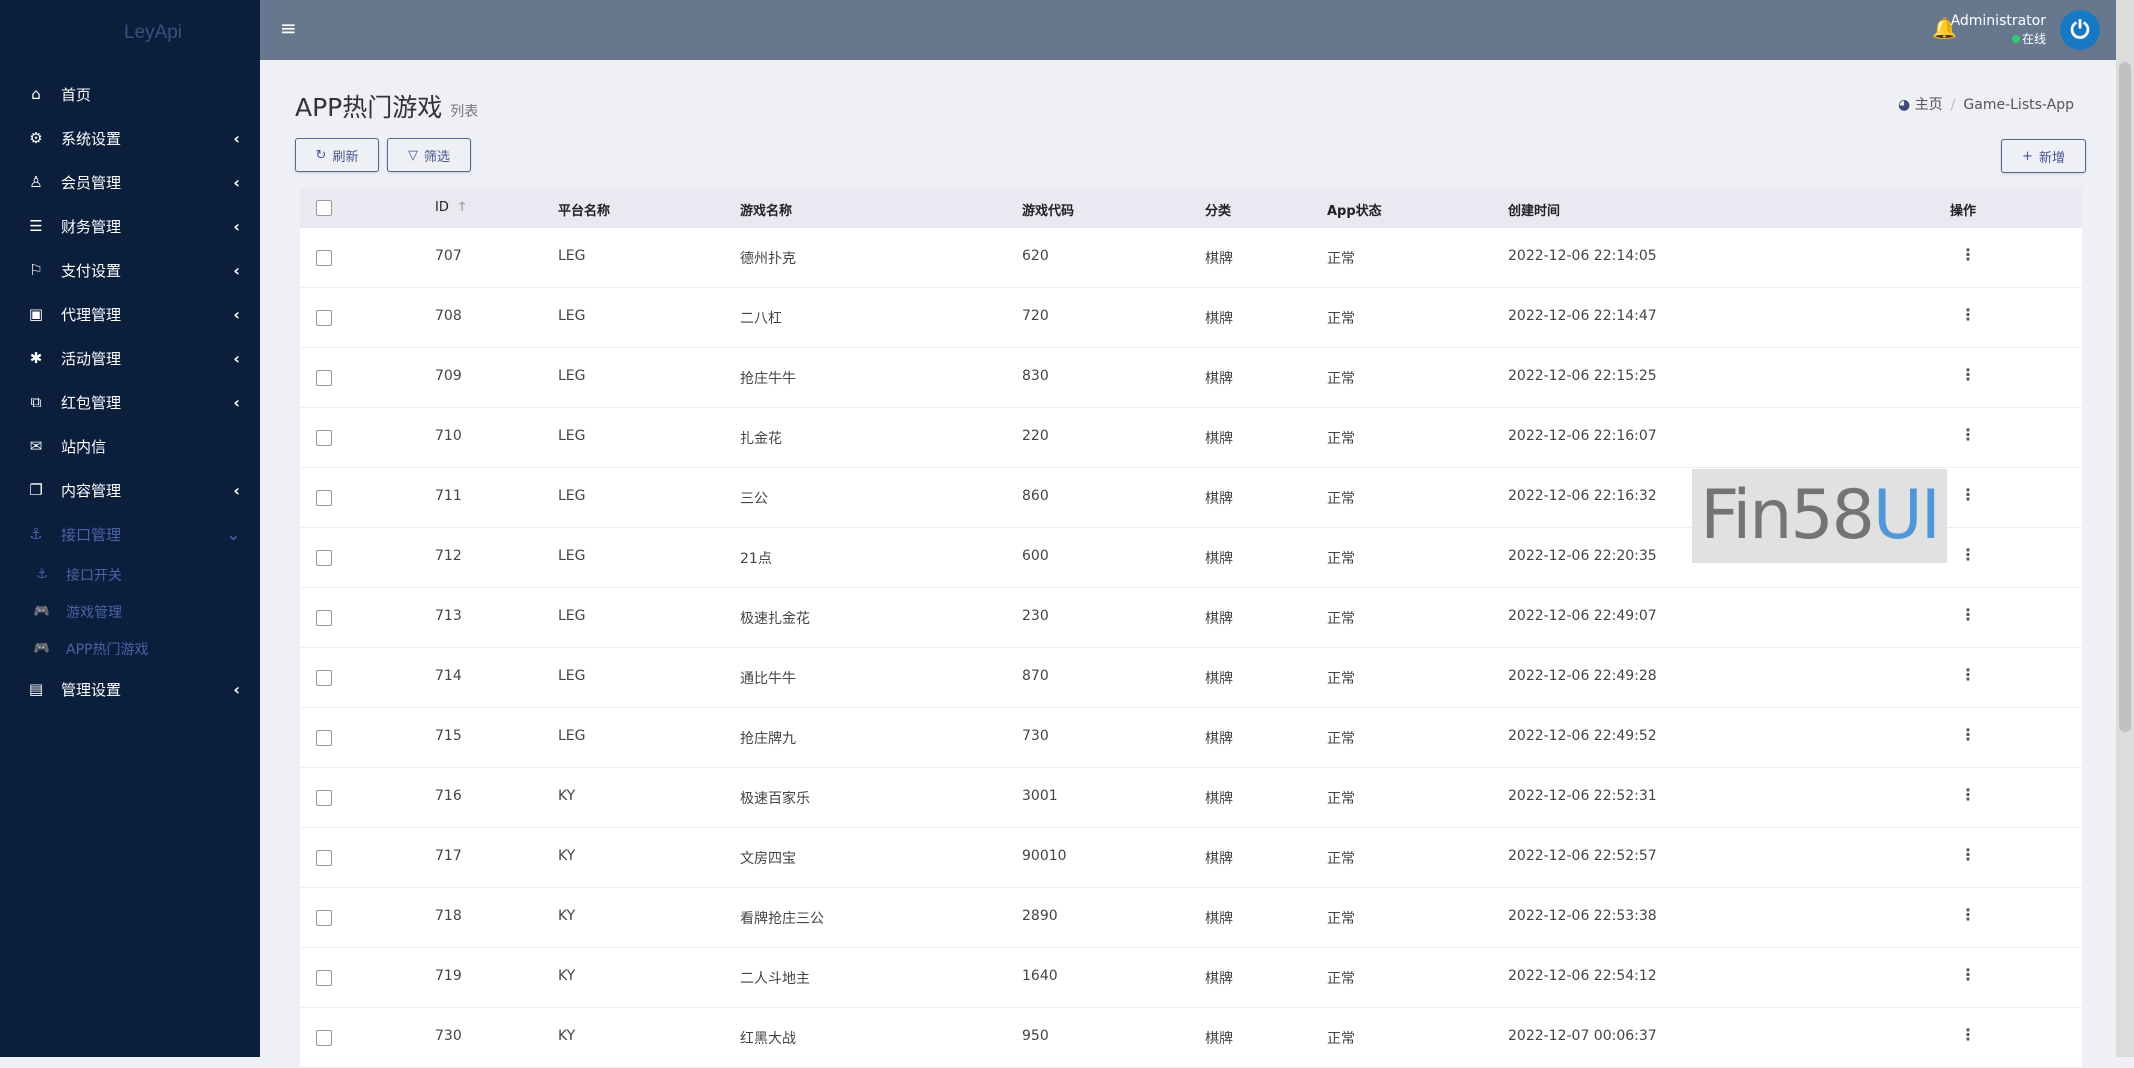 This screenshot has width=2134, height=1068. I want to click on table-cell: 扎金花, so click(761, 439).